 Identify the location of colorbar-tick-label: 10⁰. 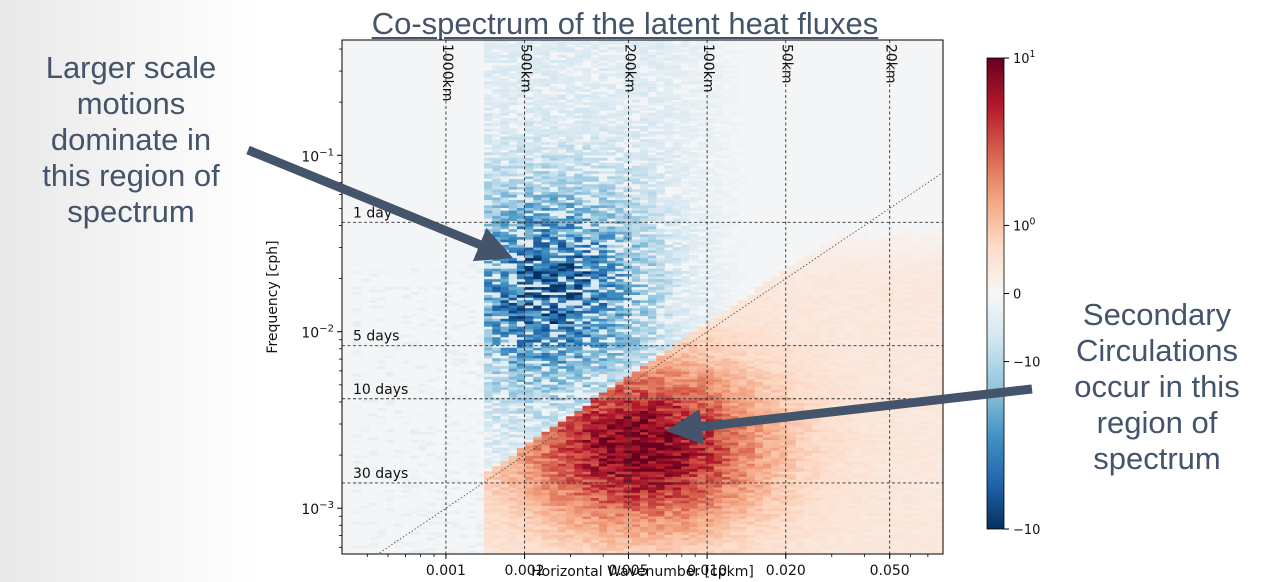
(1024, 225).